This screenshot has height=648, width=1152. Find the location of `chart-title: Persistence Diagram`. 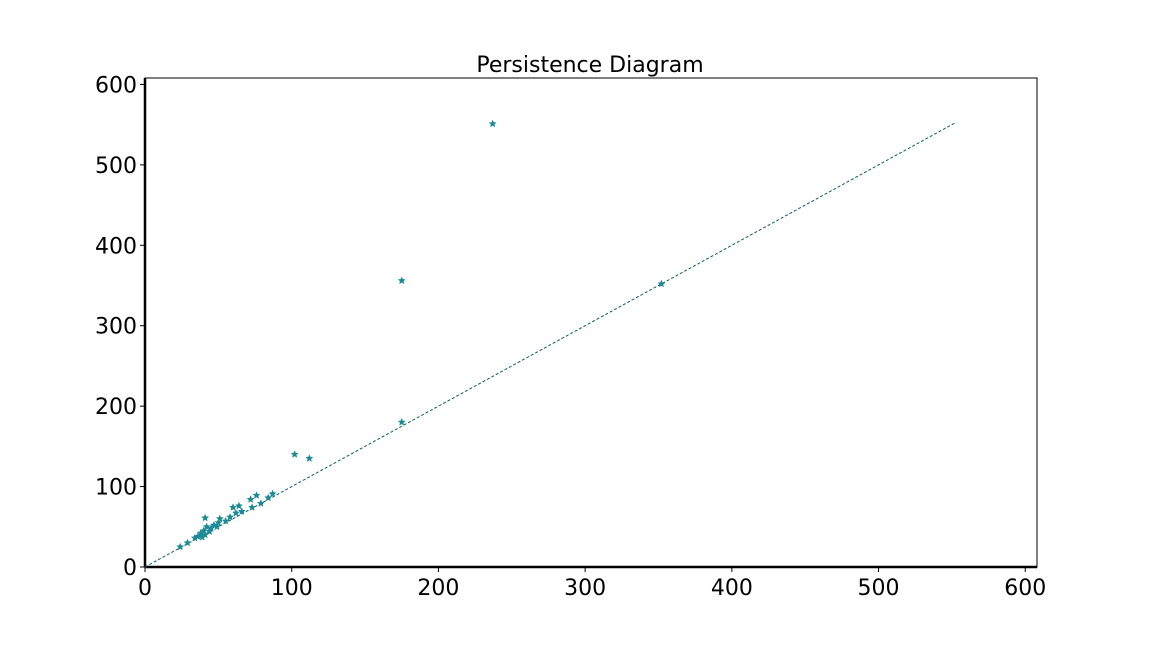

chart-title: Persistence Diagram is located at coordinates (589, 65).